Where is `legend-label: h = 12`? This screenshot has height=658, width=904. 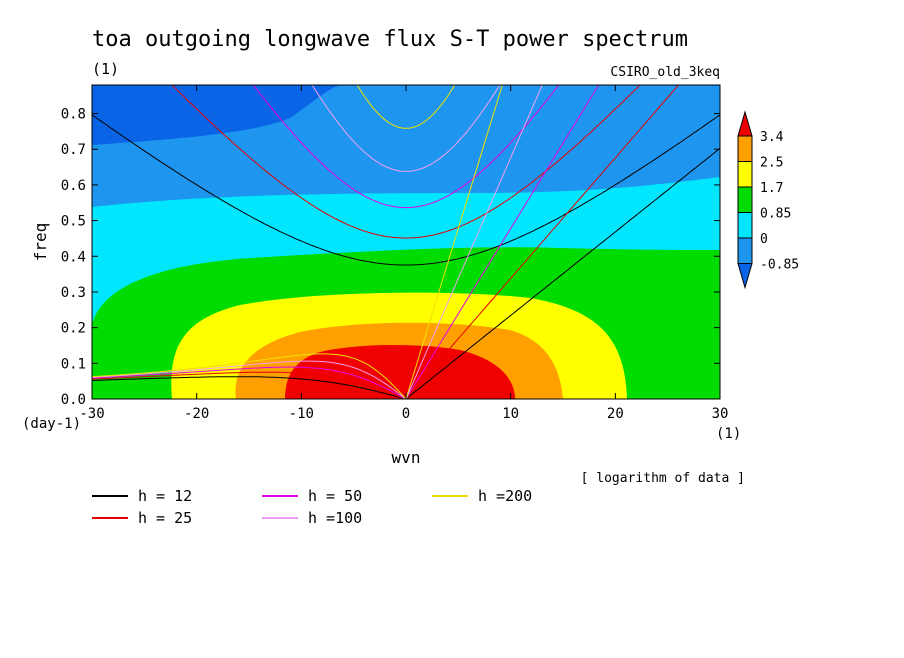
legend-label: h = 12 is located at coordinates (165, 496).